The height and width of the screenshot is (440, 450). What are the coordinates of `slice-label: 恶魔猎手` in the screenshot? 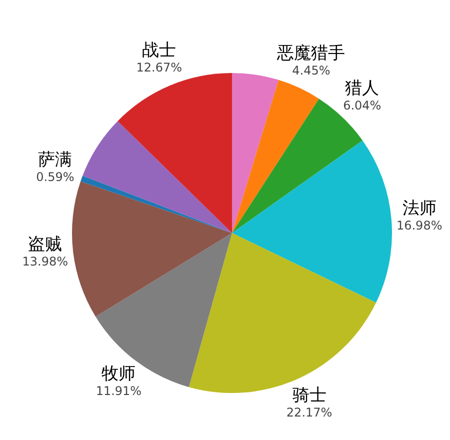 It's located at (311, 54).